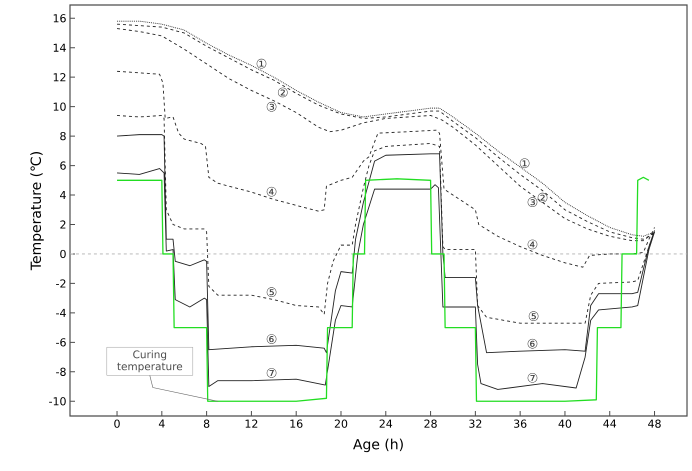 Image resolution: width=692 pixels, height=471 pixels. Describe the element at coordinates (63, 195) in the screenshot. I see `y-tick-label: 4` at that location.